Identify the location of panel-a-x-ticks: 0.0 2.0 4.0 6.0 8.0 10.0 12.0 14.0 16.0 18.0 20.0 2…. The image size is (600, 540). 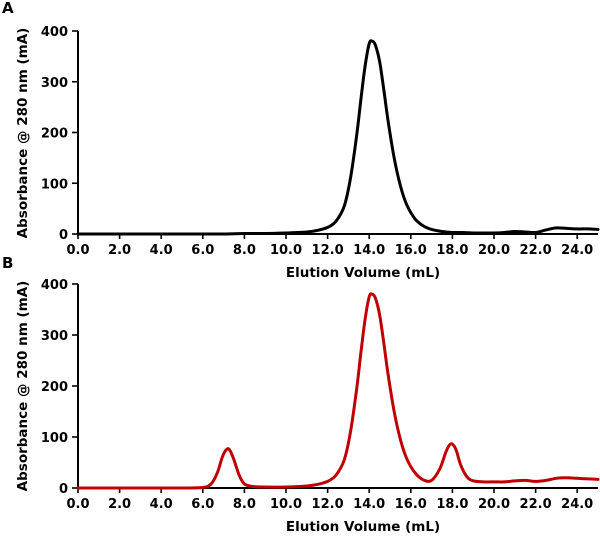
(329, 246).